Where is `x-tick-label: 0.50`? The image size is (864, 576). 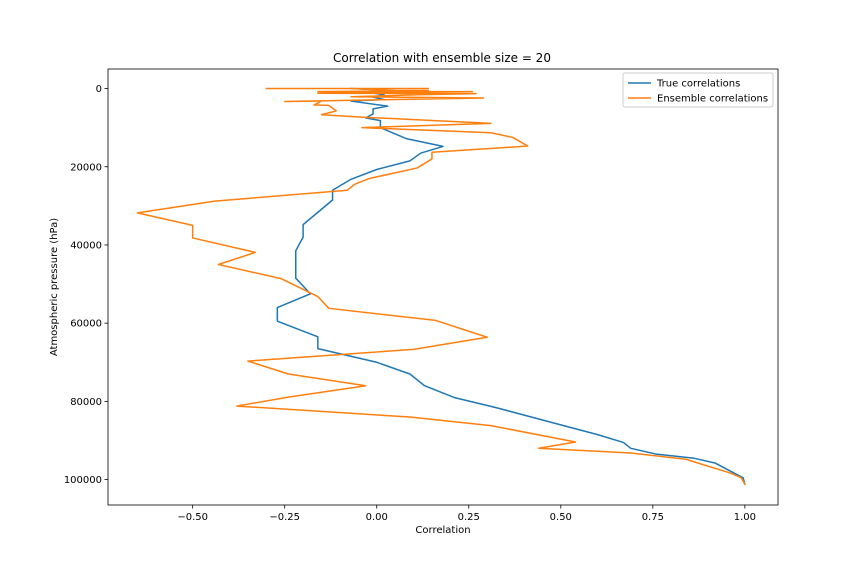
x-tick-label: 0.50 is located at coordinates (561, 517).